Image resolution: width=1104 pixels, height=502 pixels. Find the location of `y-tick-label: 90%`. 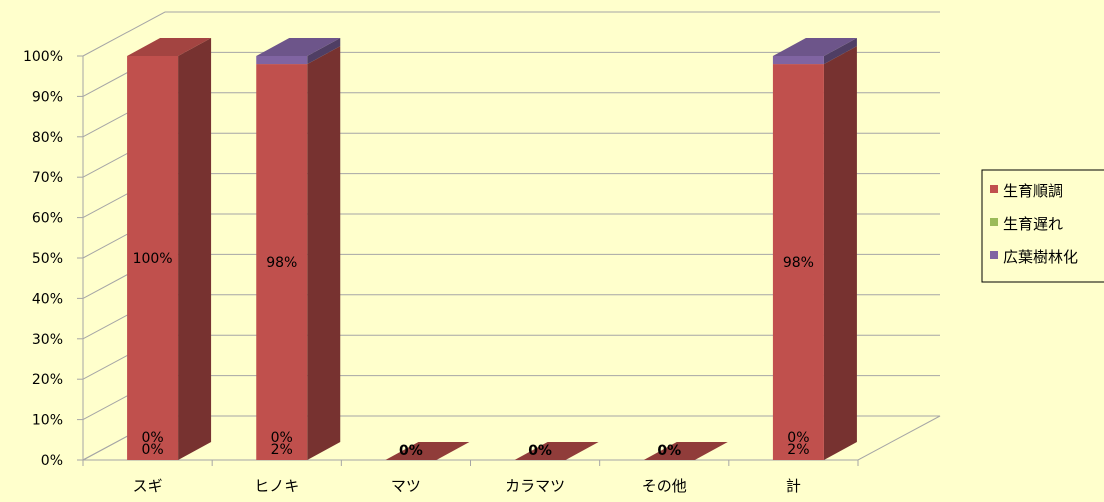

y-tick-label: 90% is located at coordinates (47, 97).